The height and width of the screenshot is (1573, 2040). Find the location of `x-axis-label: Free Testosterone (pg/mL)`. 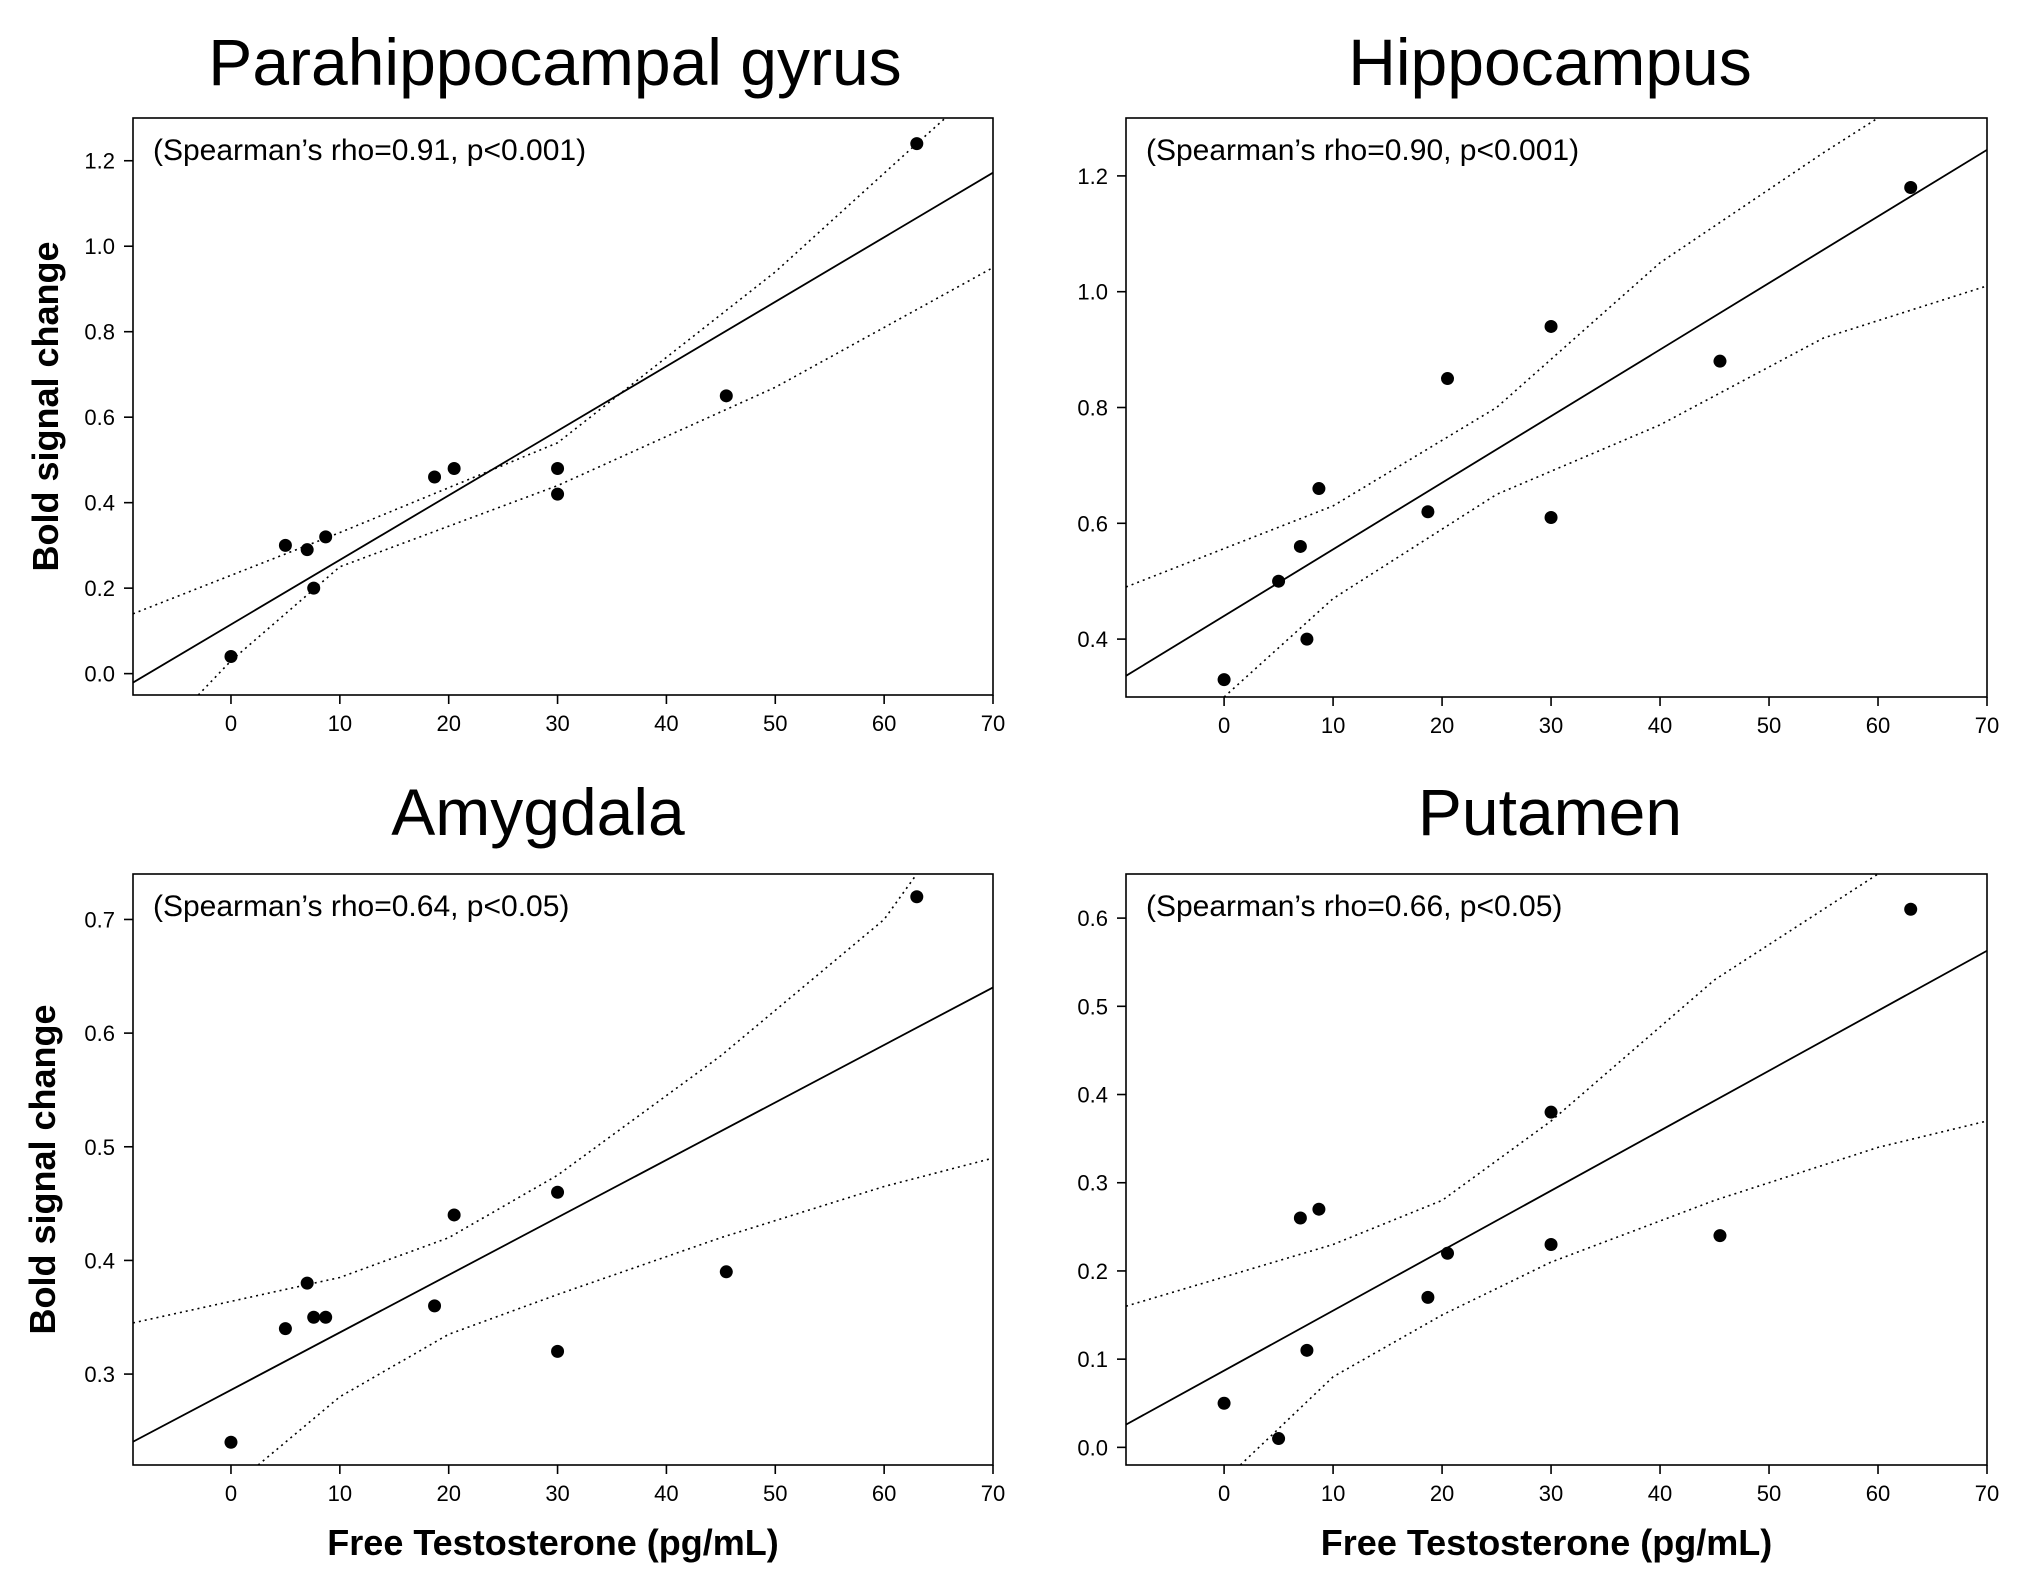

x-axis-label: Free Testosterone (pg/mL) is located at coordinates (1546, 1542).